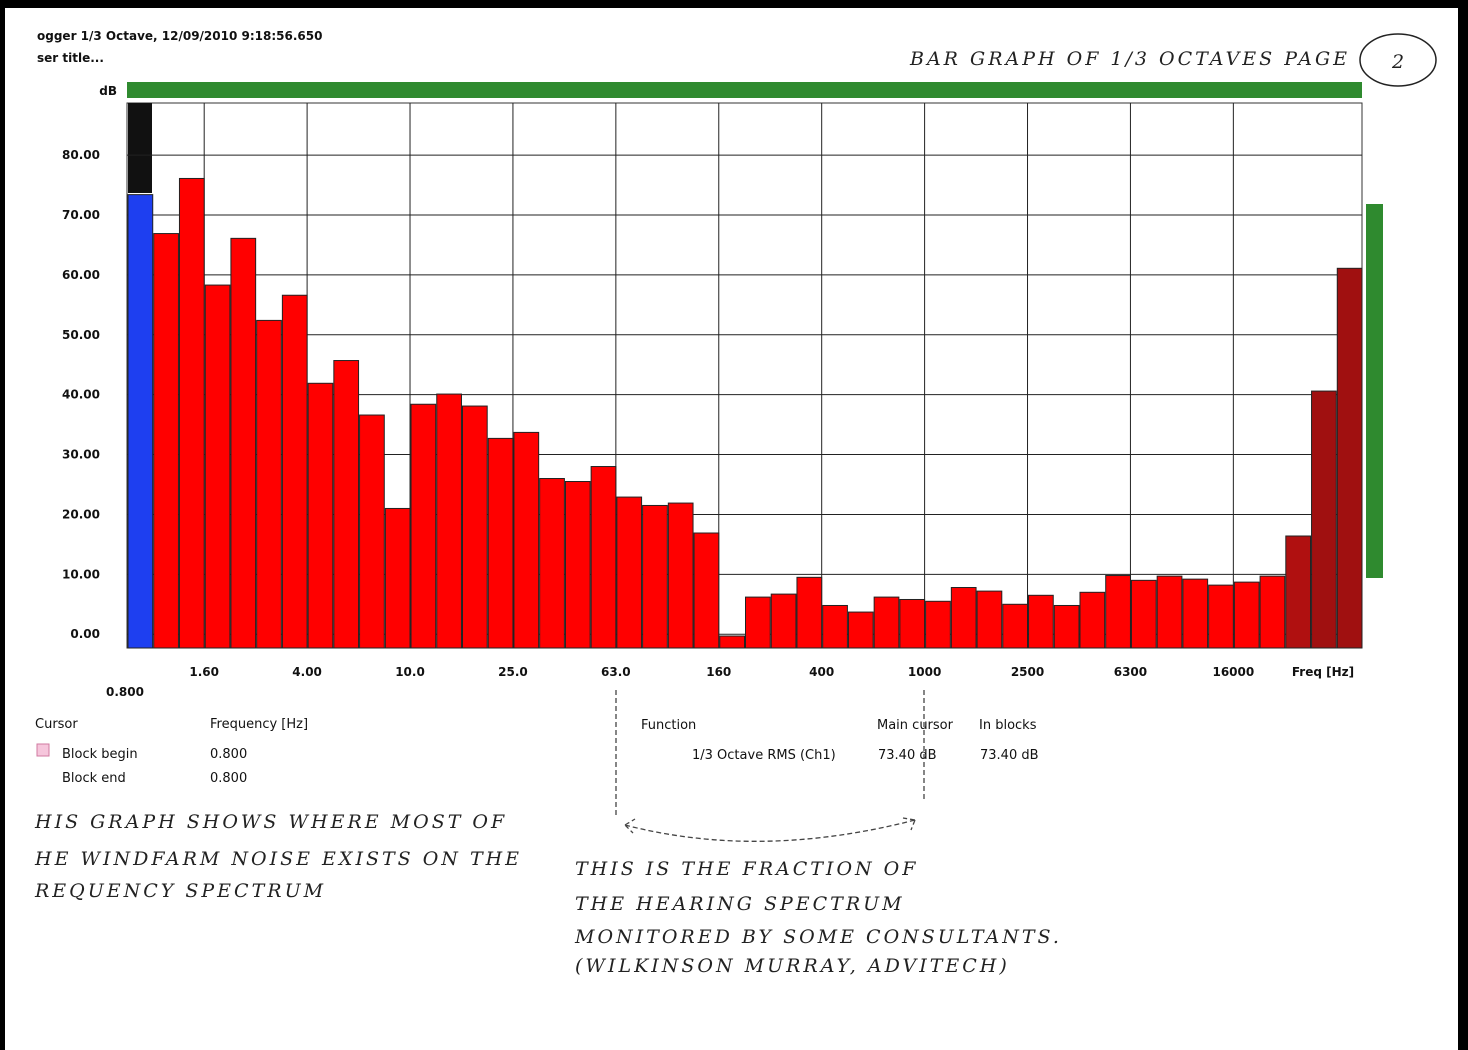 The height and width of the screenshot is (1050, 1468). I want to click on table-header: Main cursor, so click(915, 725).